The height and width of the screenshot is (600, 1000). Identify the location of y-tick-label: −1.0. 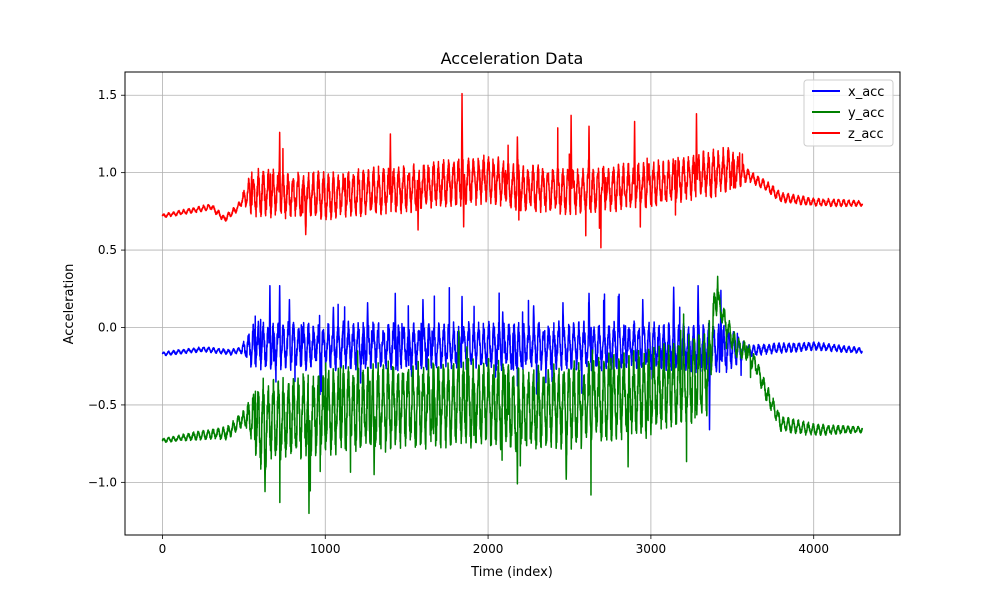
(102, 482).